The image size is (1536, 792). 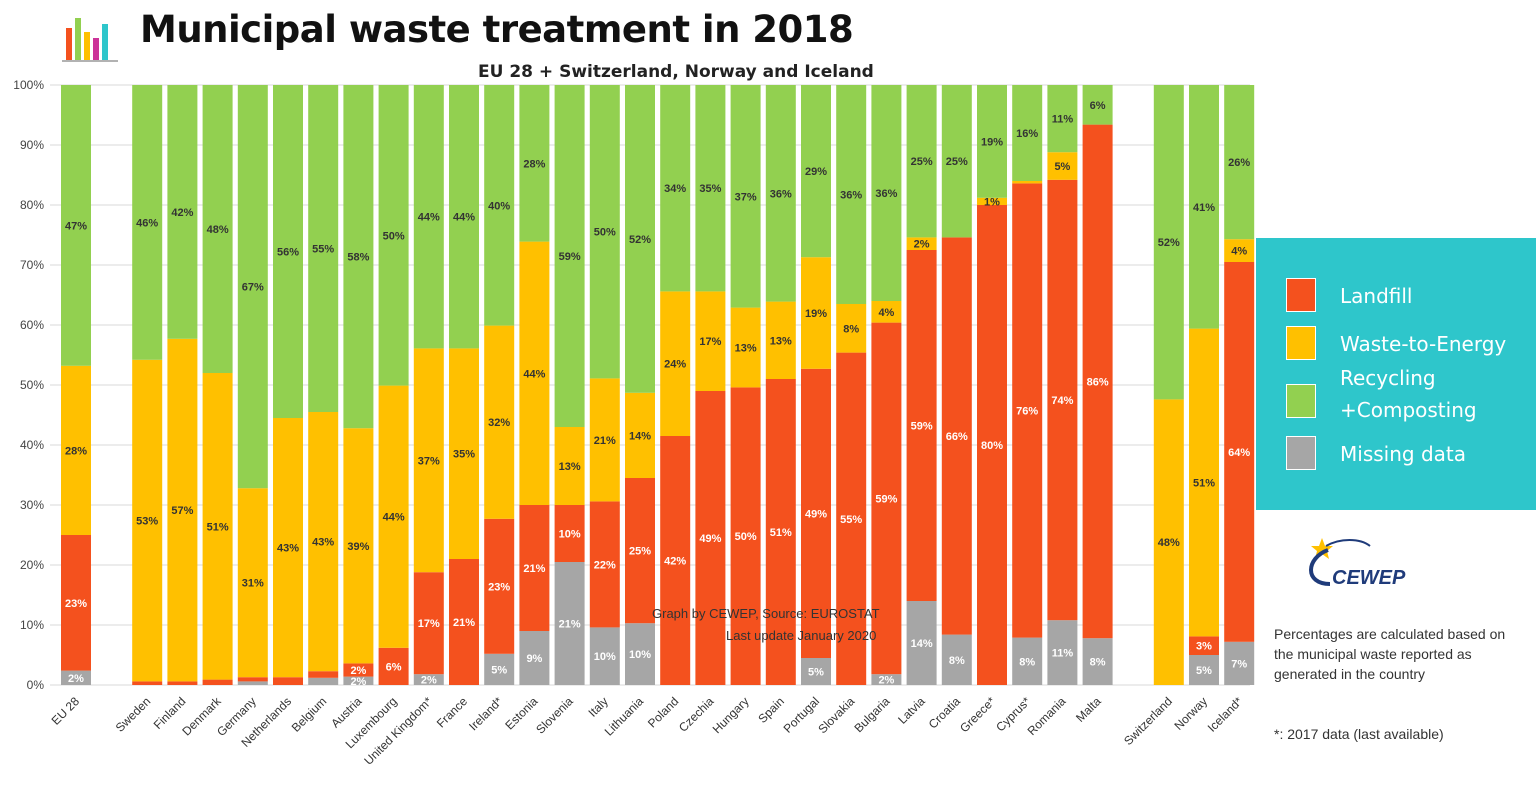 What do you see at coordinates (922, 162) in the screenshot?
I see `data-label: 25%` at bounding box center [922, 162].